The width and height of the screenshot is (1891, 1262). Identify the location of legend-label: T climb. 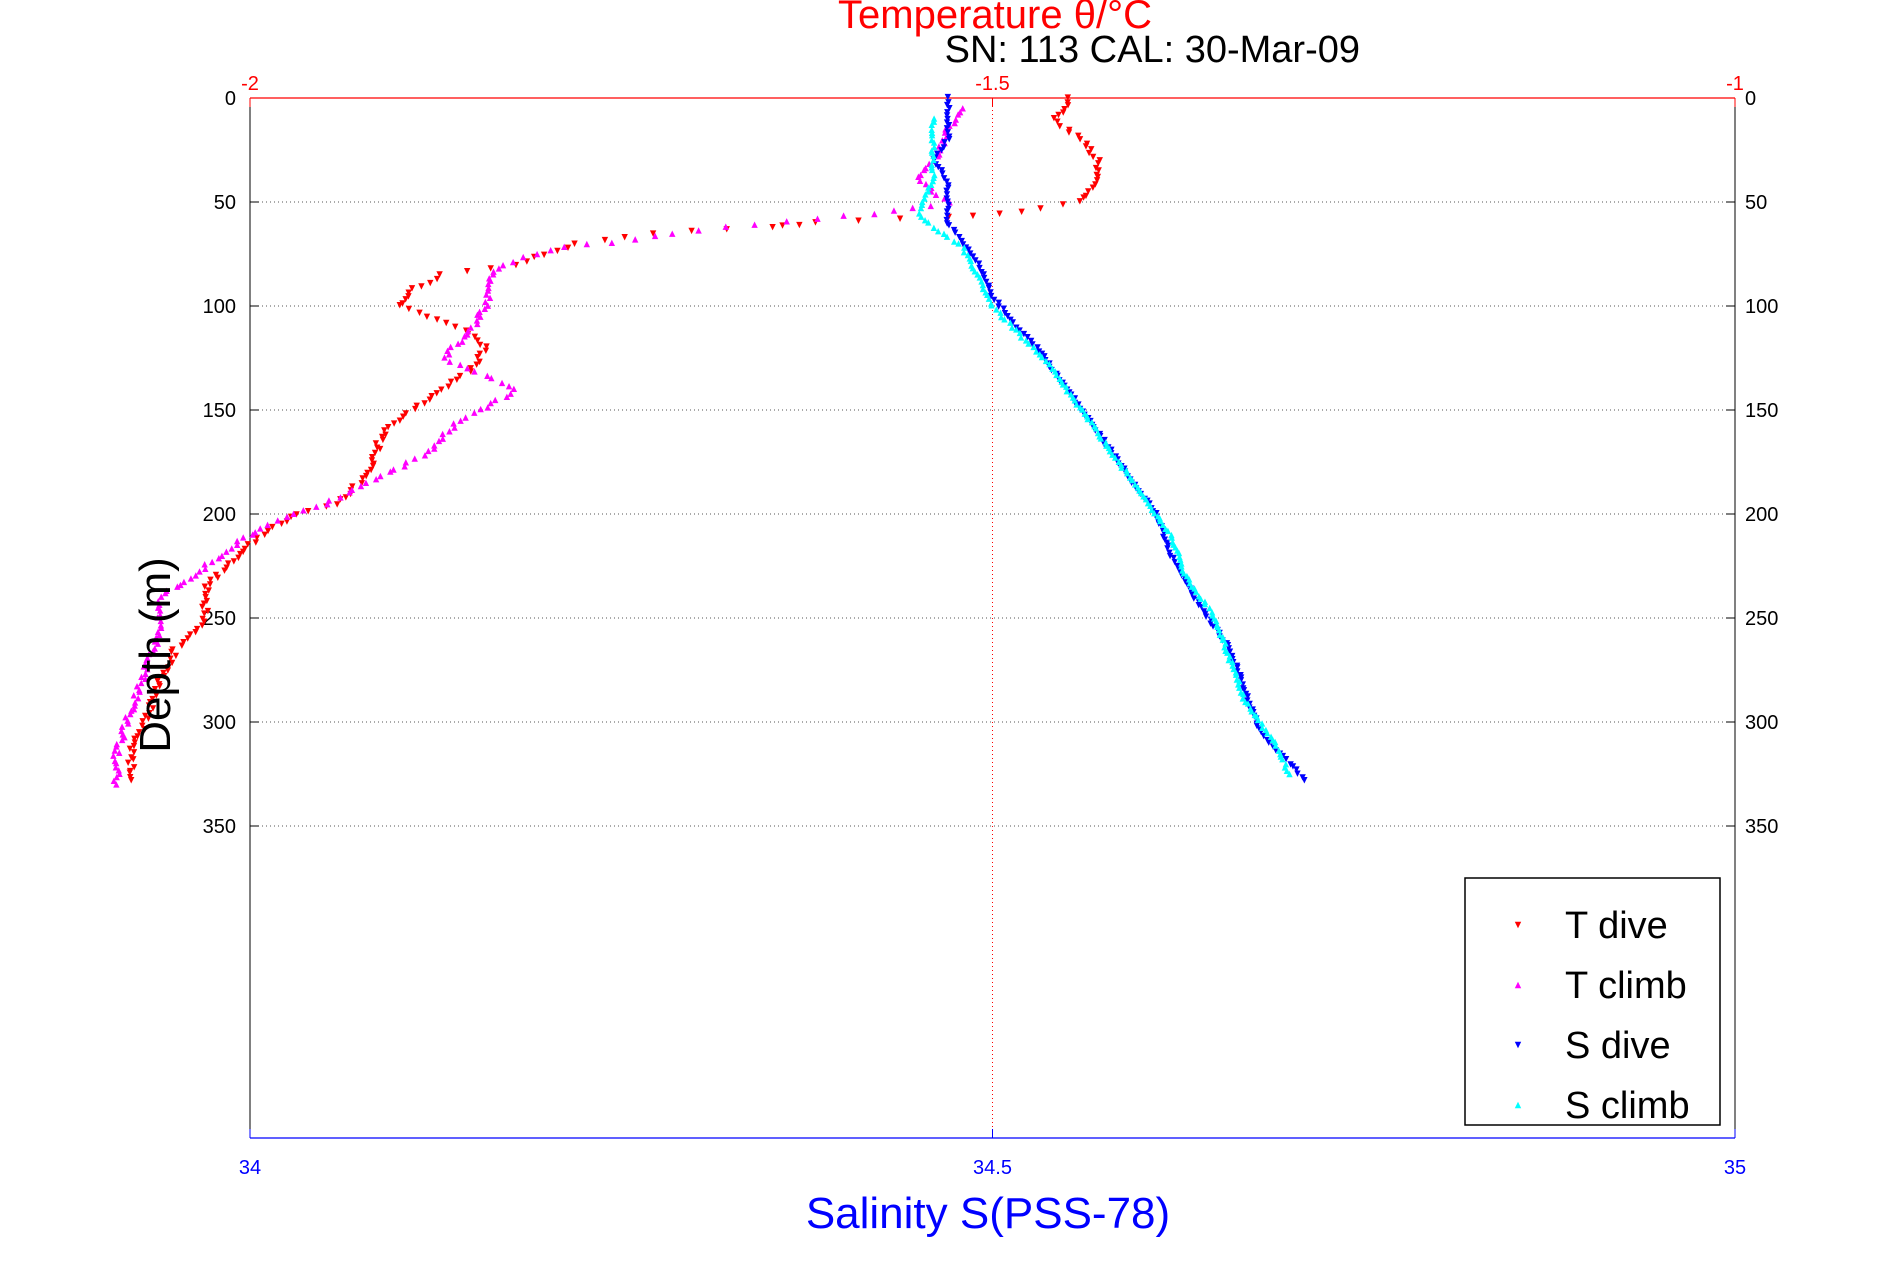
(1626, 986).